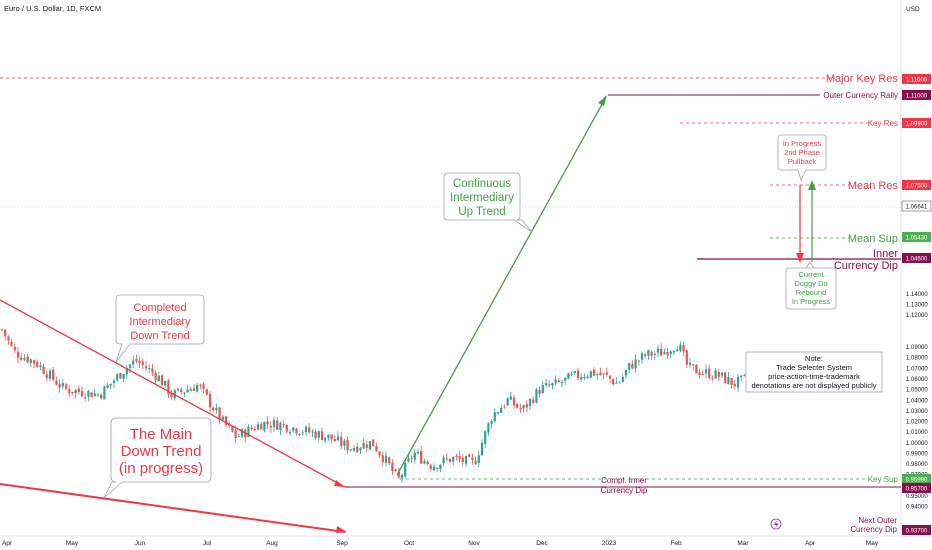 This screenshot has width=932, height=550. What do you see at coordinates (916, 185) in the screenshot?
I see `price-tag: 1.07500` at bounding box center [916, 185].